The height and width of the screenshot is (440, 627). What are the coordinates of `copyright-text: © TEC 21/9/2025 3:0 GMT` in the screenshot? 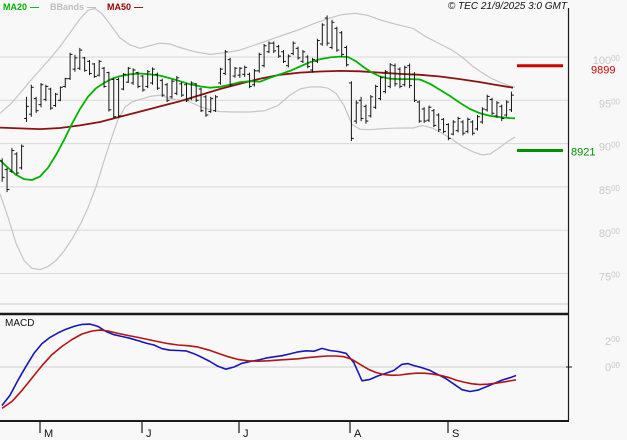 It's located at (507, 6).